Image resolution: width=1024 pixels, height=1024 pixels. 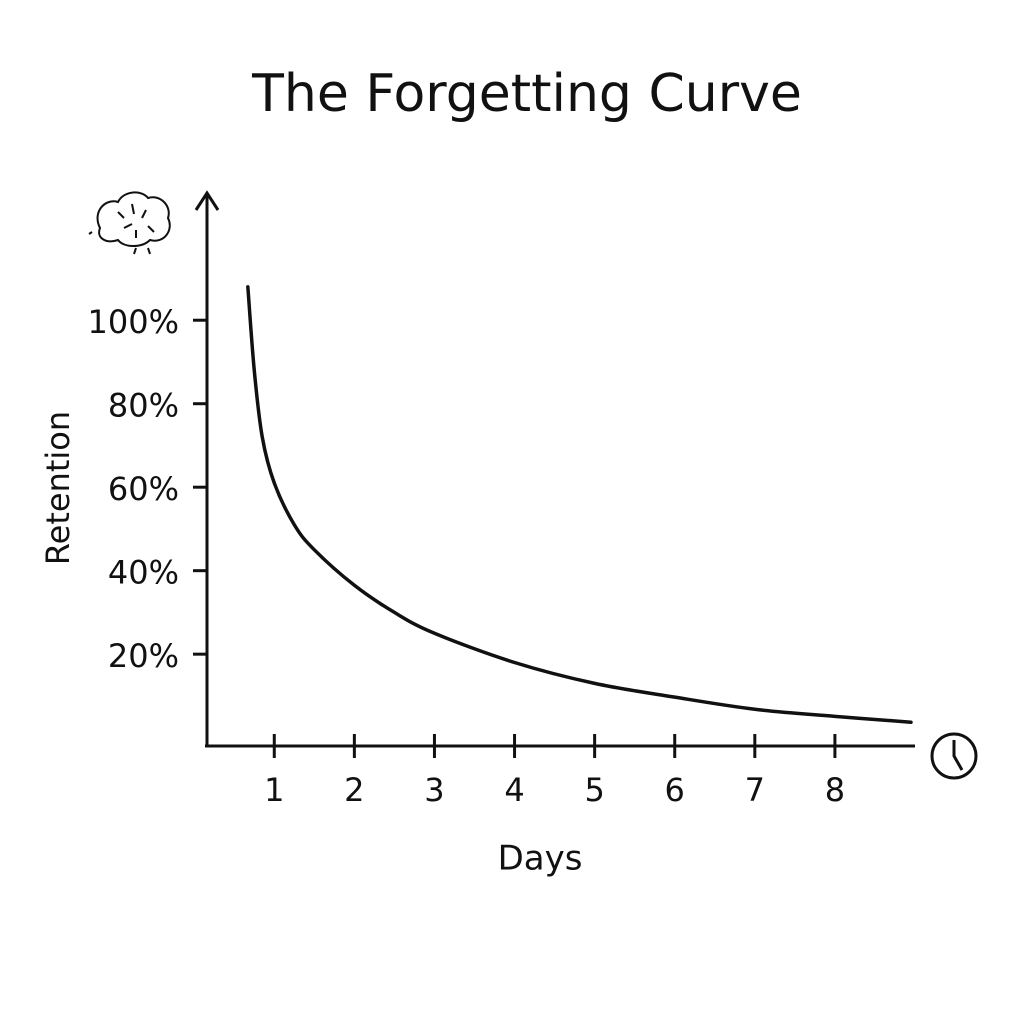 I want to click on x-axis-label: Days, so click(x=540, y=859).